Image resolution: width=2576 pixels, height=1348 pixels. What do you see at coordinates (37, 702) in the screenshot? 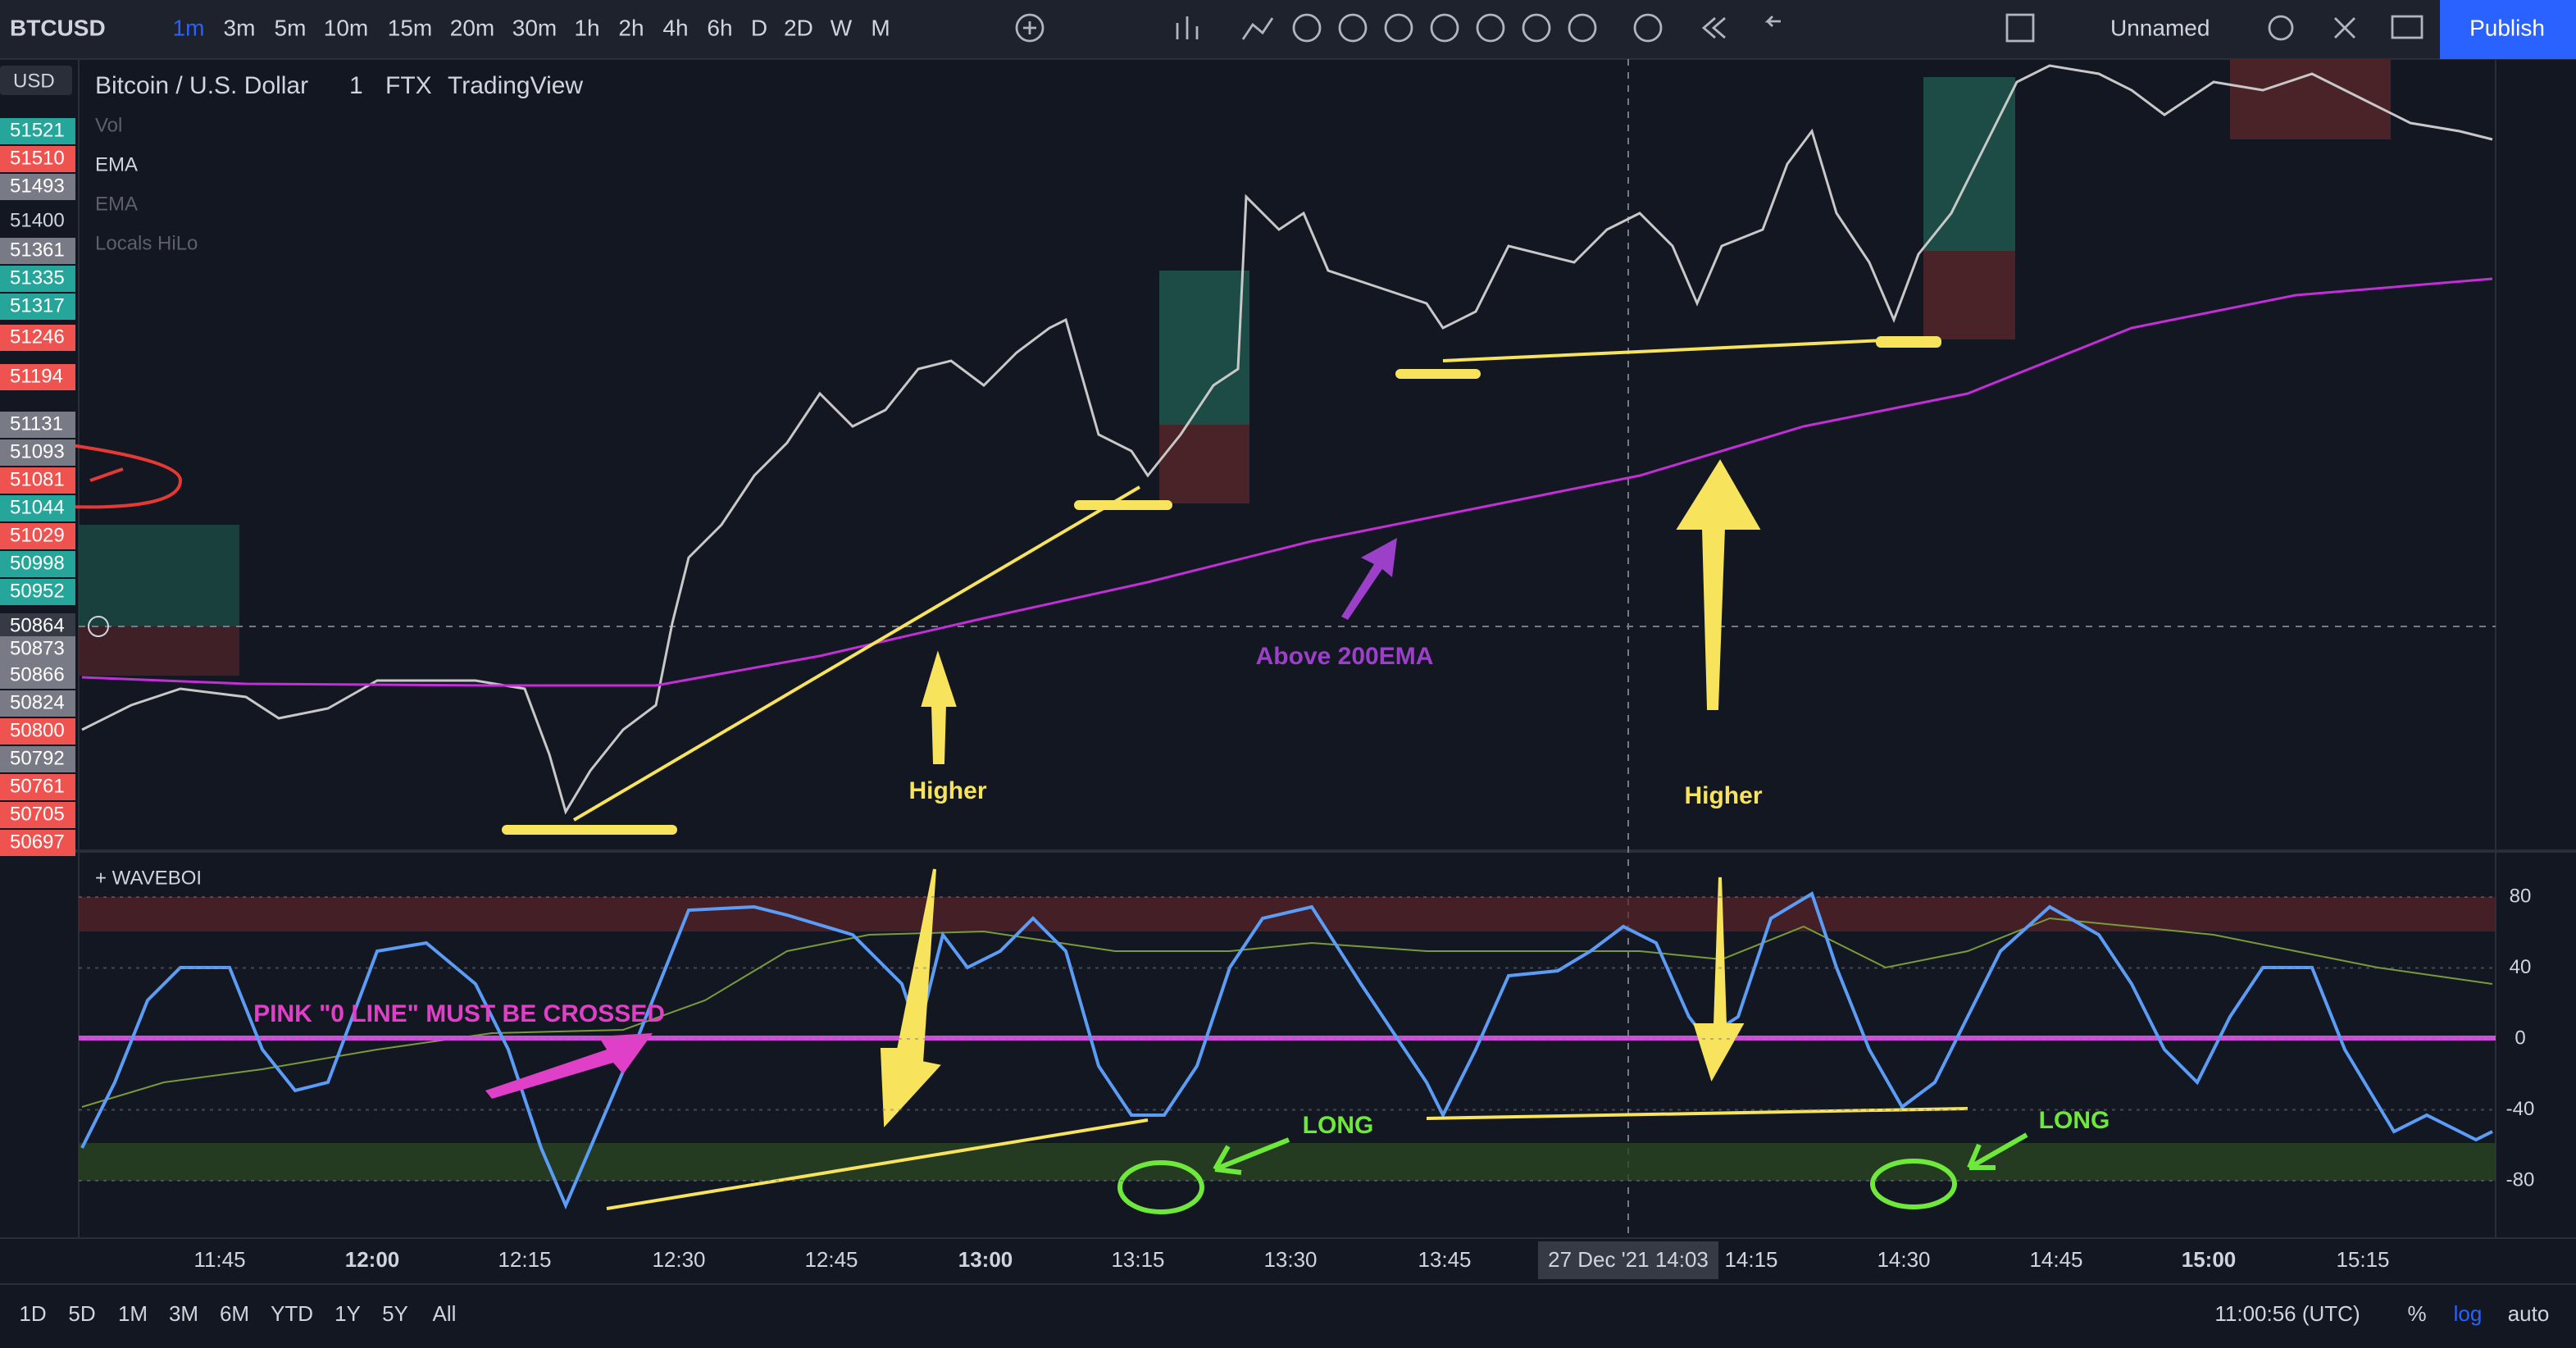
I see `price-label: 50824` at bounding box center [37, 702].